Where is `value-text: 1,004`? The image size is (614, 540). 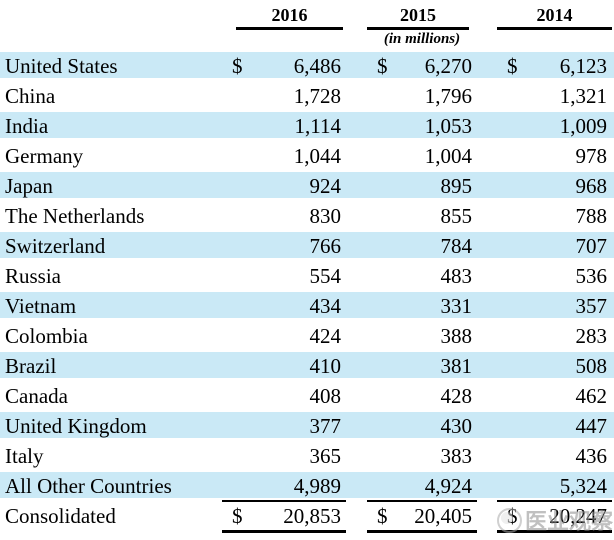
value-text: 1,004 is located at coordinates (448, 156).